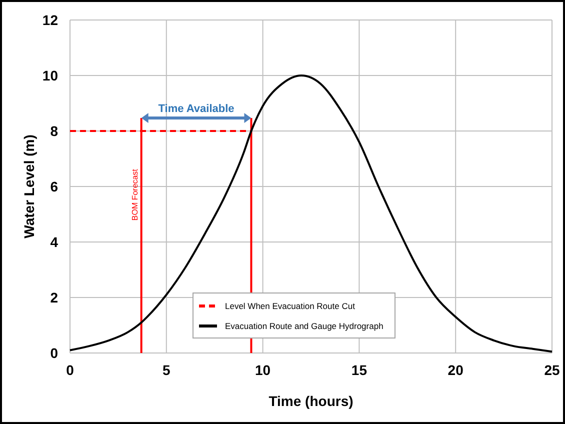  I want to click on ref-line-label: BOM Forecast, so click(135, 194).